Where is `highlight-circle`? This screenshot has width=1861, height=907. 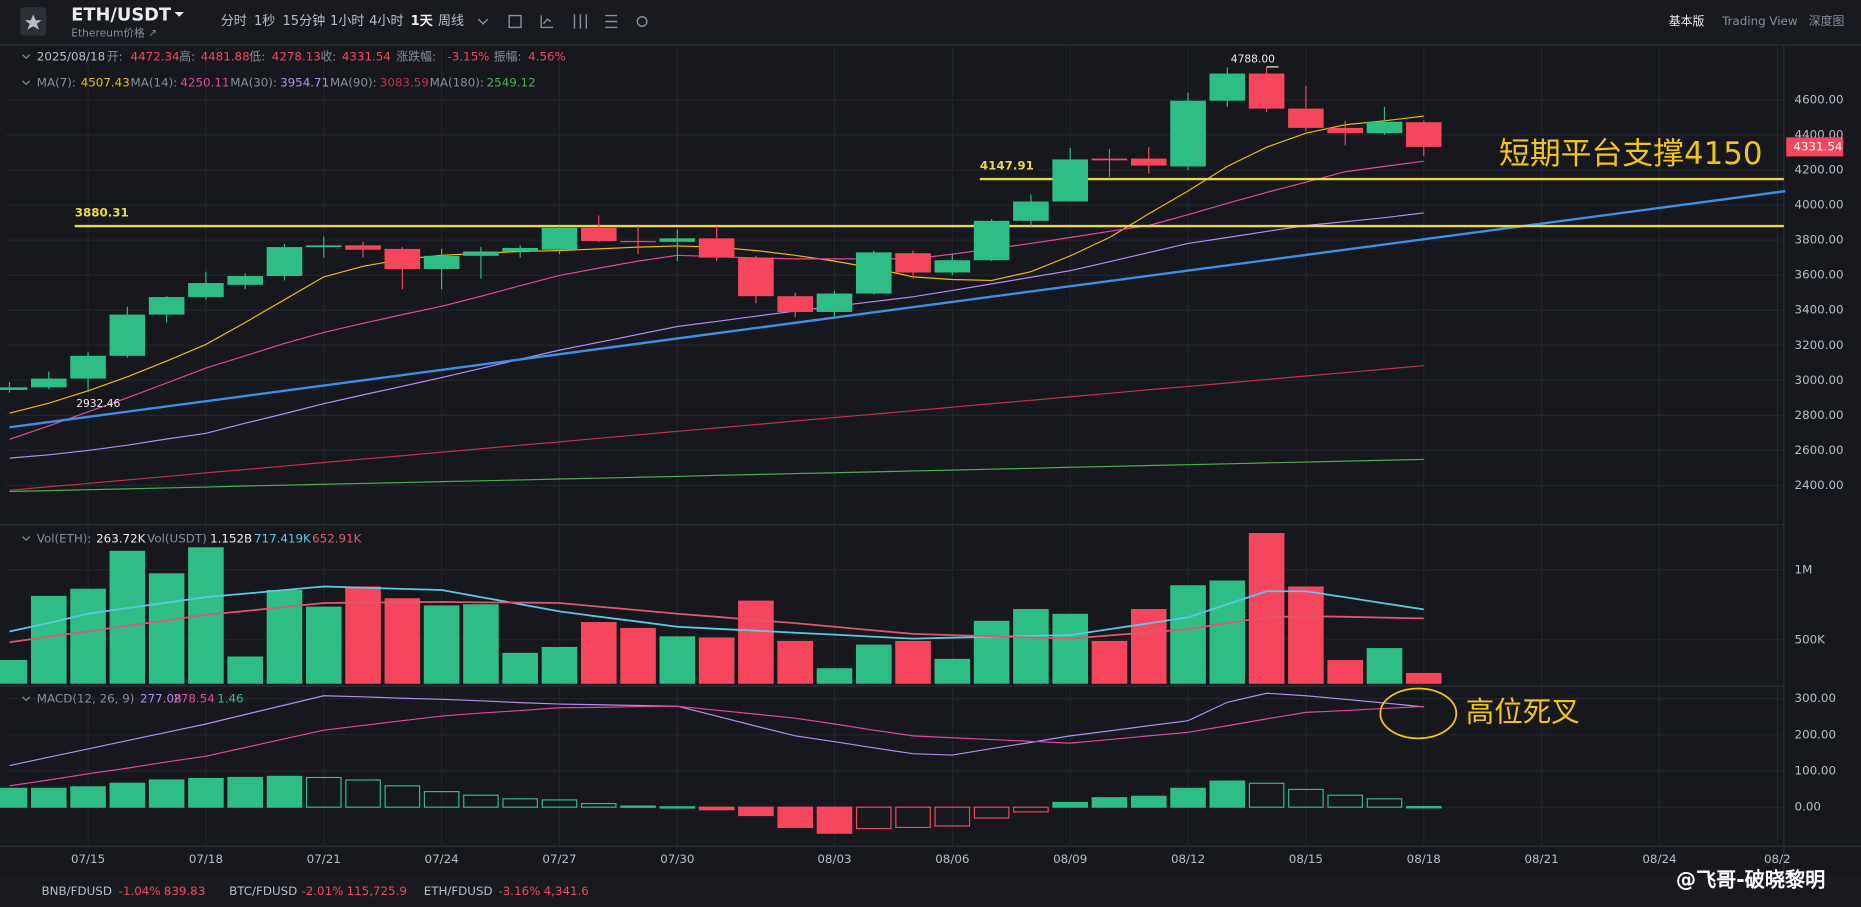 highlight-circle is located at coordinates (1418, 713).